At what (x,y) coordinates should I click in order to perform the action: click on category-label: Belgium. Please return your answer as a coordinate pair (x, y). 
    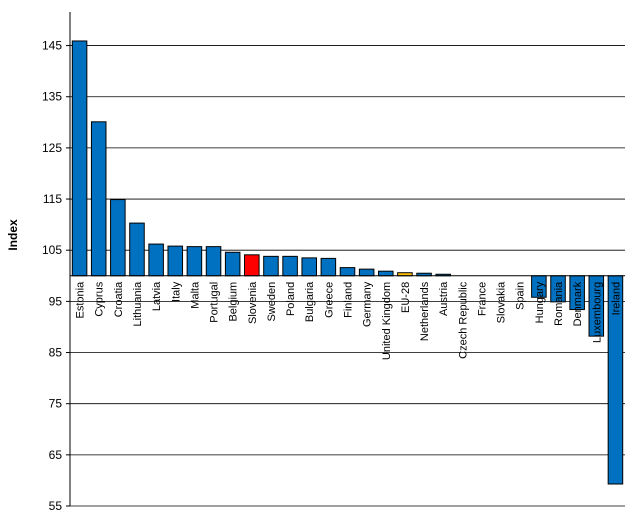
    Looking at the image, I should click on (234, 302).